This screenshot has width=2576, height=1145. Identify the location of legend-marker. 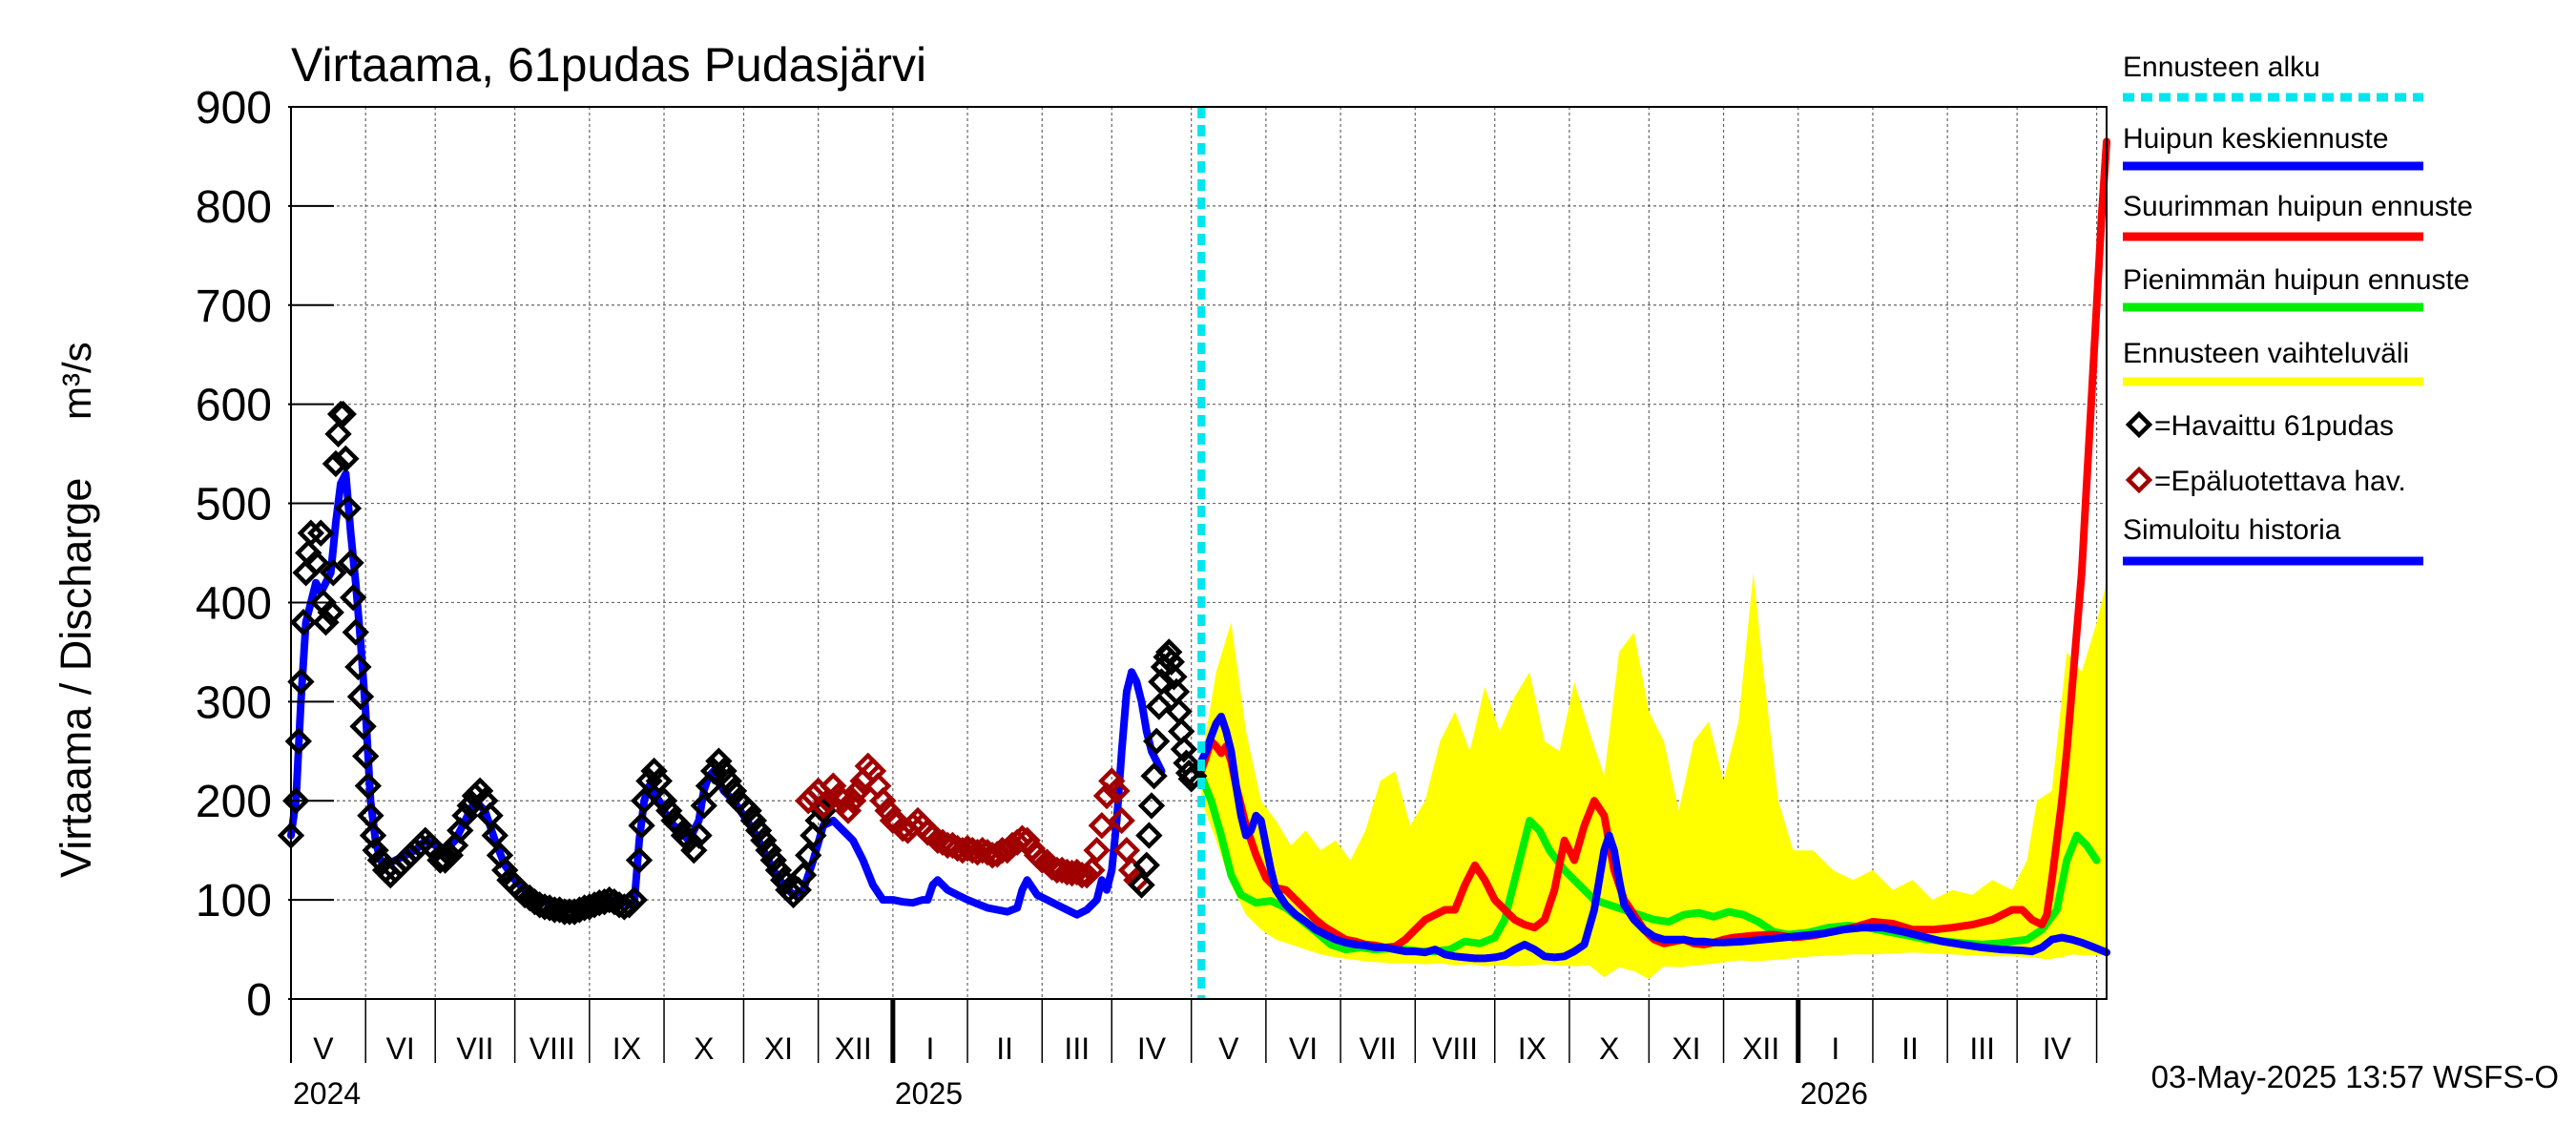
(2139, 480).